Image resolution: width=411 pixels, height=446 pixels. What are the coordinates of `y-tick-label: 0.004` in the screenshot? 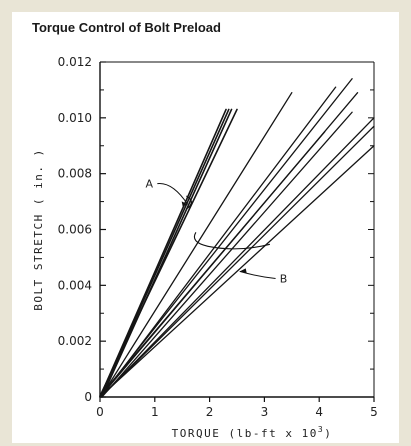 It's located at (75, 285).